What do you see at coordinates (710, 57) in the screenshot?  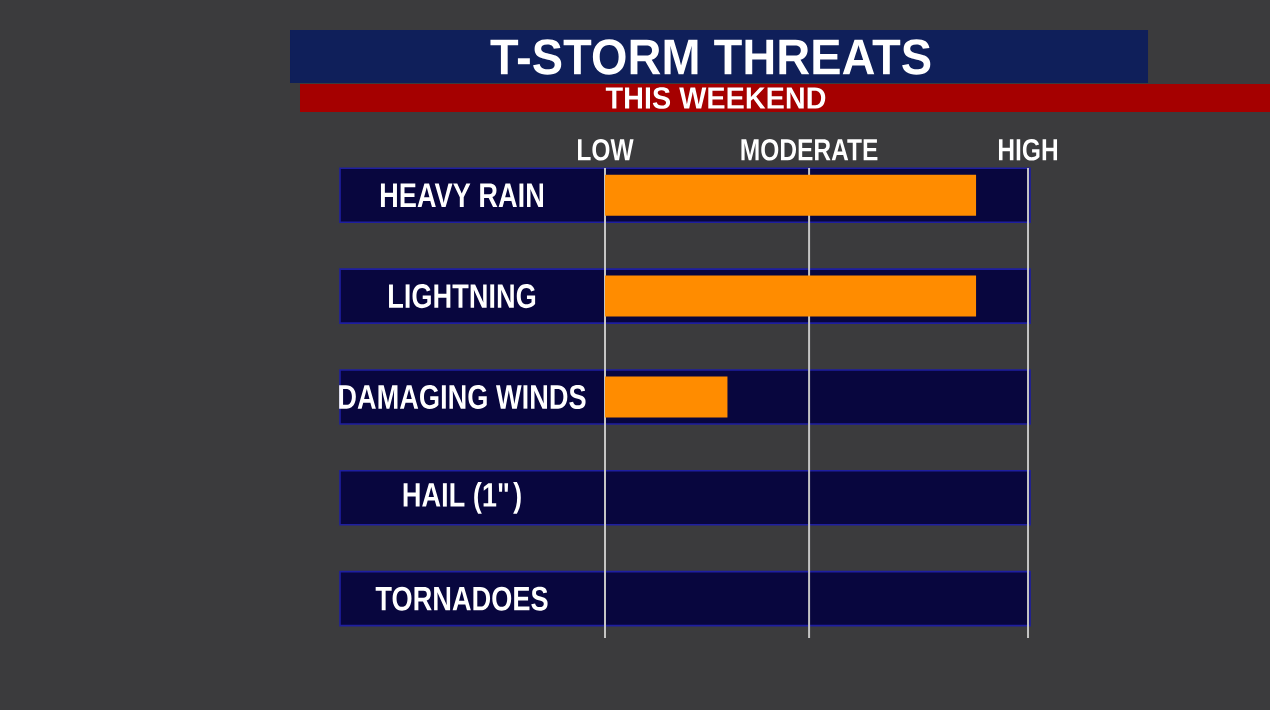 I see `chart-title: T-STORM THREATS` at bounding box center [710, 57].